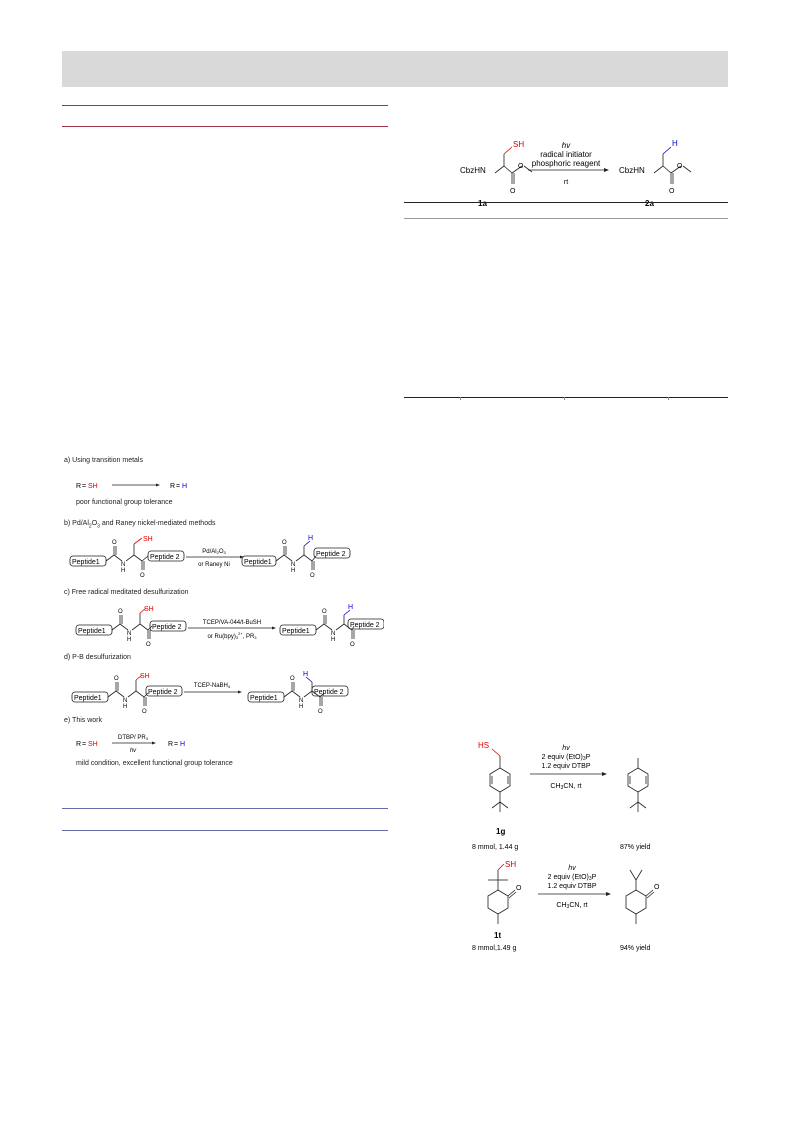 This screenshot has height=1121, width=793. What do you see at coordinates (518, 144) in the screenshot?
I see `reactant-sh-label: SH` at bounding box center [518, 144].